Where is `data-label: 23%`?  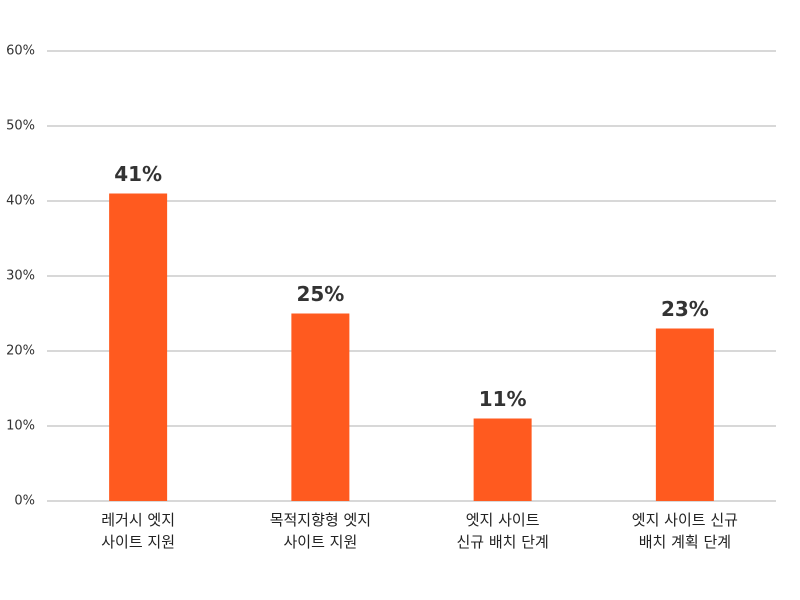 data-label: 23% is located at coordinates (685, 309).